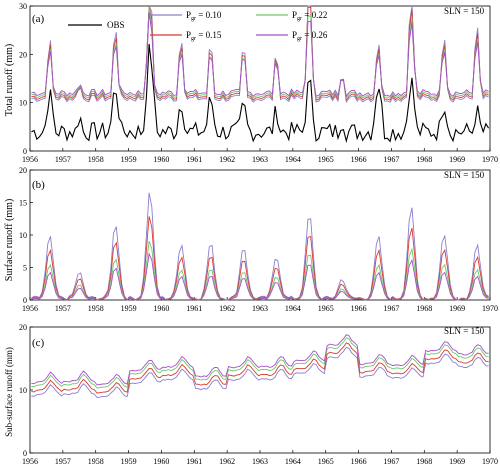 The image size is (500, 475). Describe the element at coordinates (9, 80) in the screenshot. I see `panel-a-ylabel: Total runoff (mm)` at that location.